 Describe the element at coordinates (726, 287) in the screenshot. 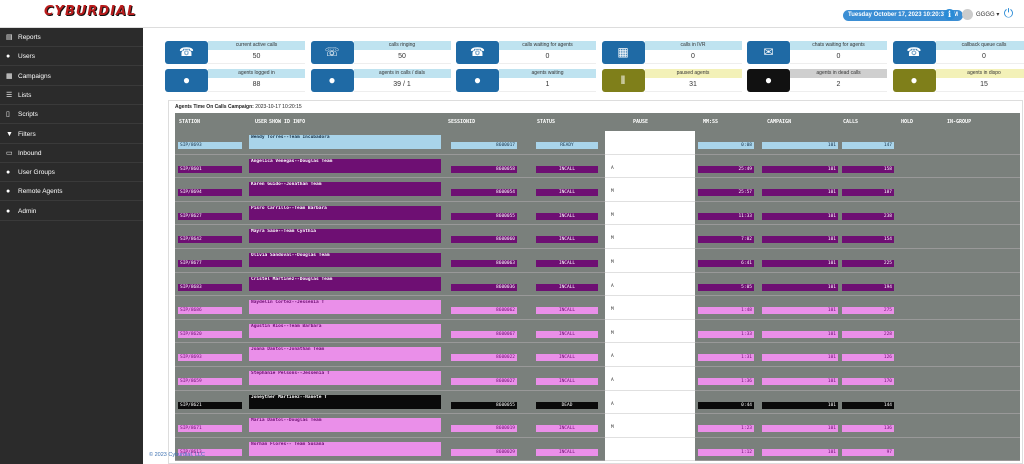

I see `time-cell: 5:05` at that location.